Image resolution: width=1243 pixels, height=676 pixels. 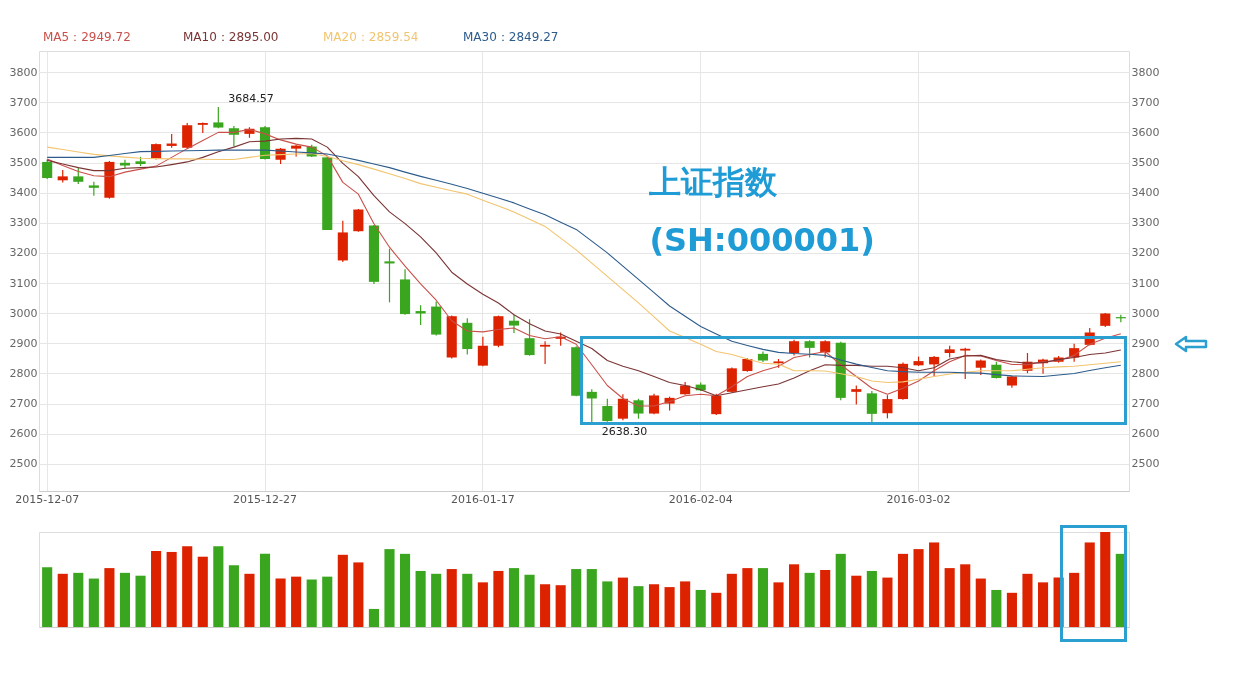 What do you see at coordinates (713, 182) in the screenshot?
I see `annotation: 上证指数` at bounding box center [713, 182].